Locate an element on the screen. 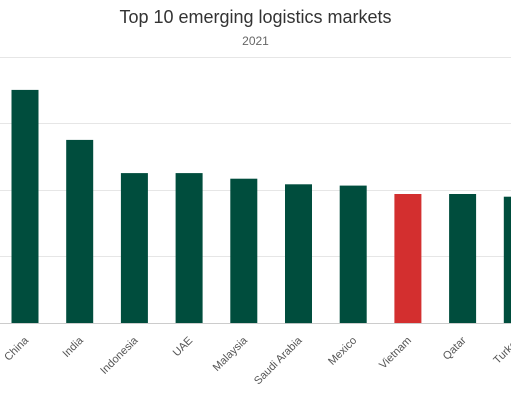 The height and width of the screenshot is (400, 511). bar-vietnam is located at coordinates (408, 258).